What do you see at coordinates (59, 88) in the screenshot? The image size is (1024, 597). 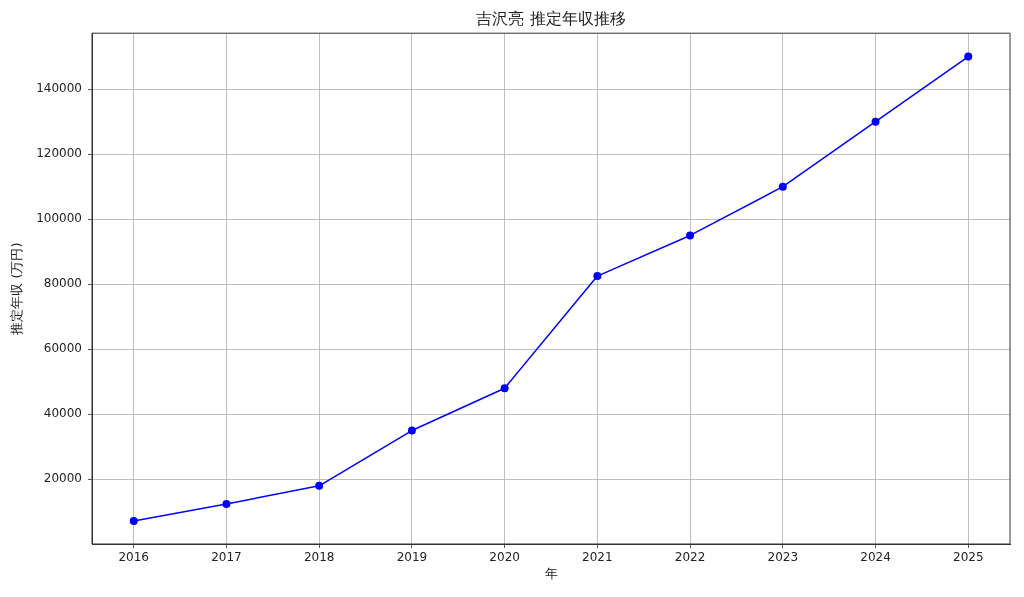 I see `y-tick-label: 140000` at bounding box center [59, 88].